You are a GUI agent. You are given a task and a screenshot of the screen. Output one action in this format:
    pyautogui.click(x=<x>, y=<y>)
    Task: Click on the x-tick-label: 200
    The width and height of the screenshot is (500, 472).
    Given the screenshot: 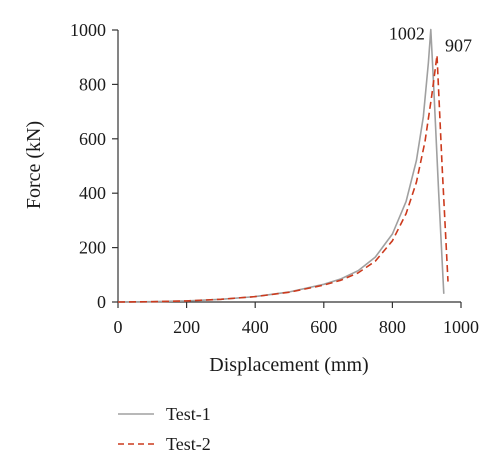 What is the action you would take?
    pyautogui.click(x=186, y=327)
    